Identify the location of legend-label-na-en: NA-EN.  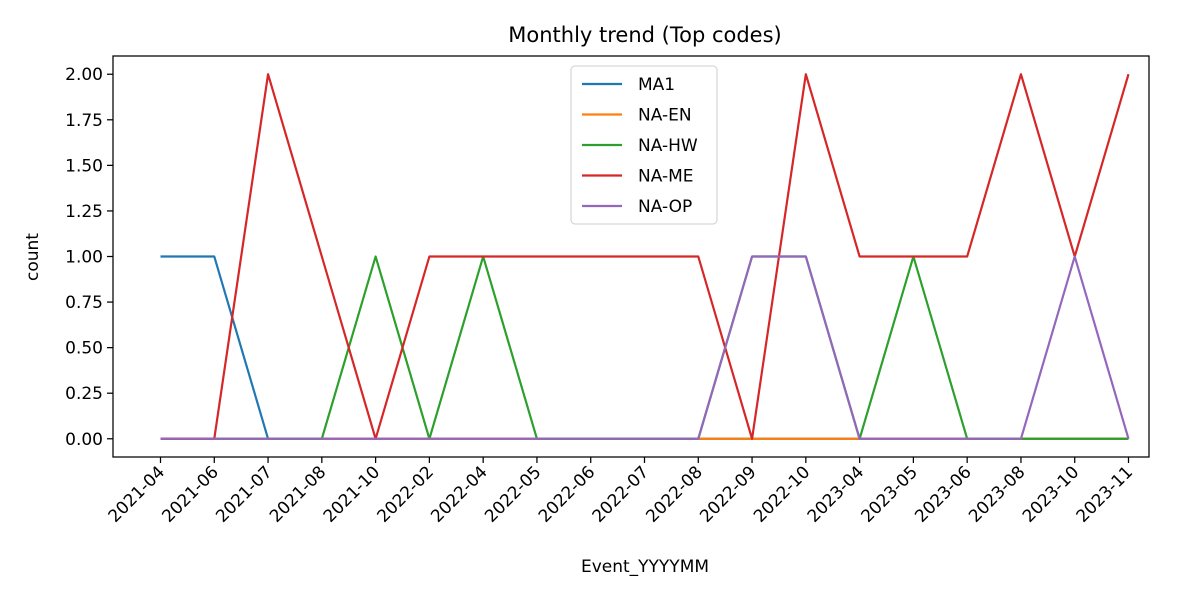
(665, 116).